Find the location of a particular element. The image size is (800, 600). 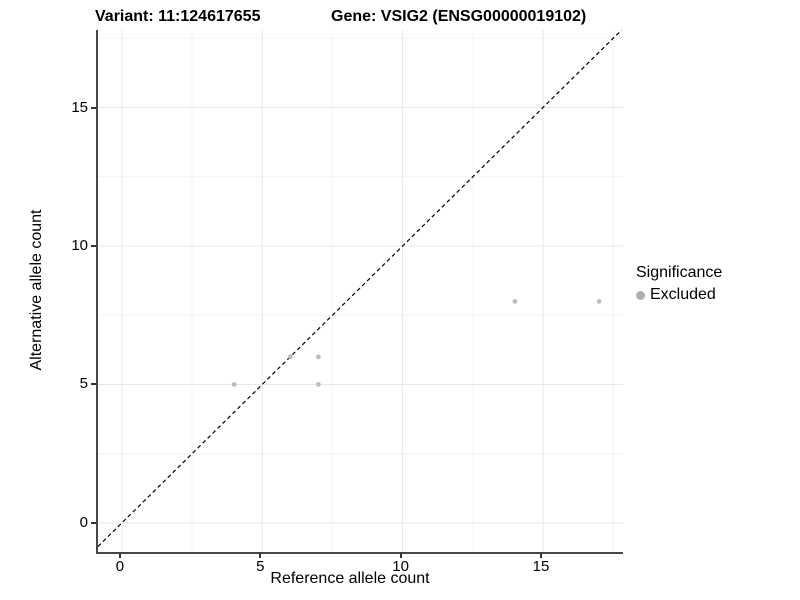

y-tick-label: 10 is located at coordinates (79, 245).